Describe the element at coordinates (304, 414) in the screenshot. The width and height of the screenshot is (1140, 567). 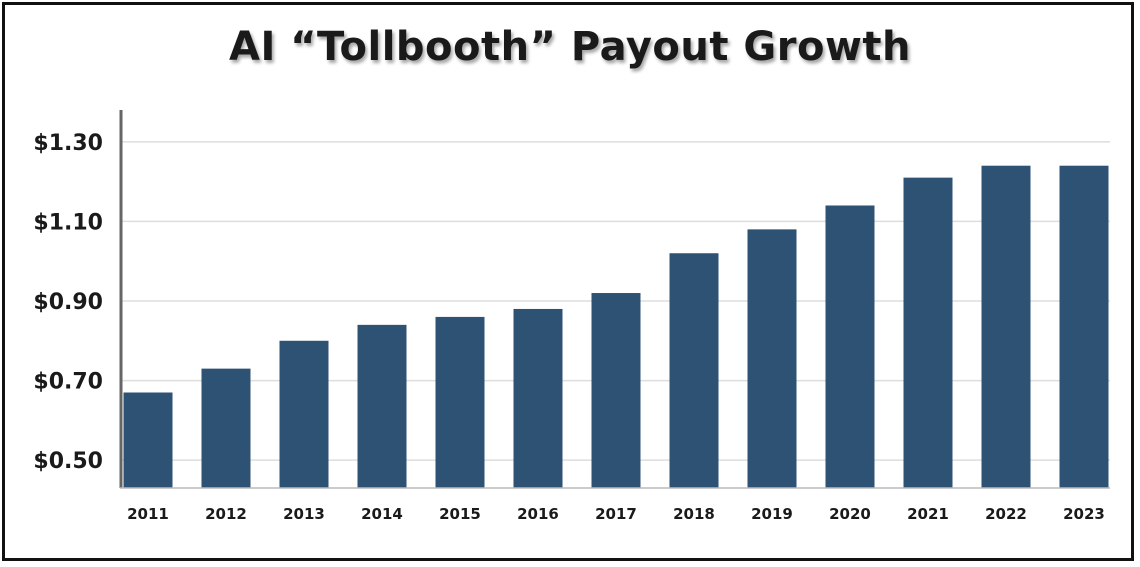
I see `bar-2013` at that location.